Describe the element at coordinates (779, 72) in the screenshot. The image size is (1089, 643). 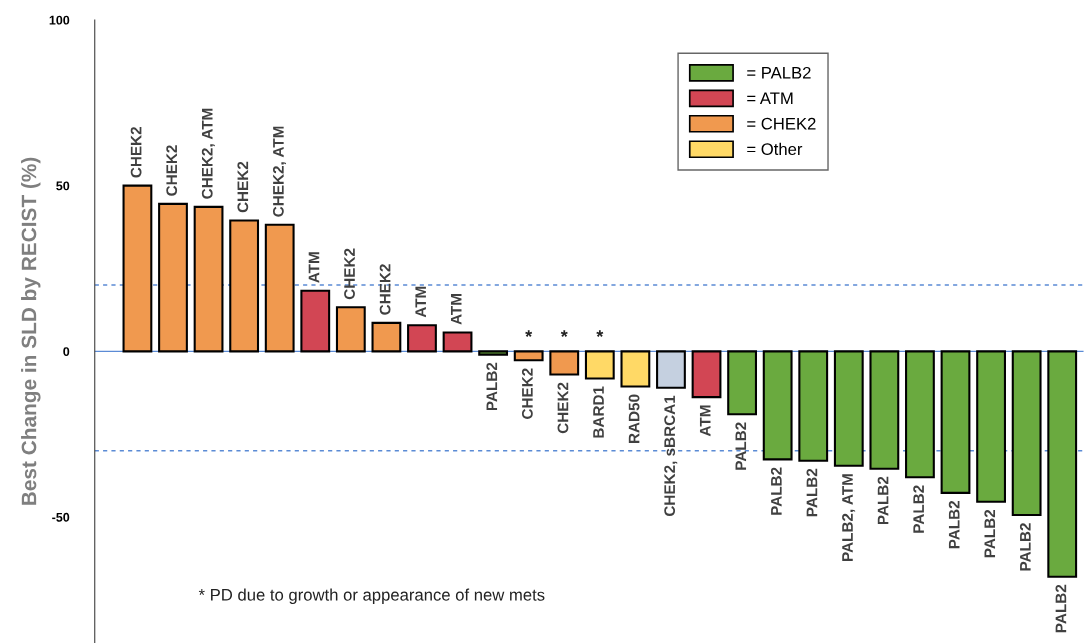
I see `legend-label: = PALB2` at that location.